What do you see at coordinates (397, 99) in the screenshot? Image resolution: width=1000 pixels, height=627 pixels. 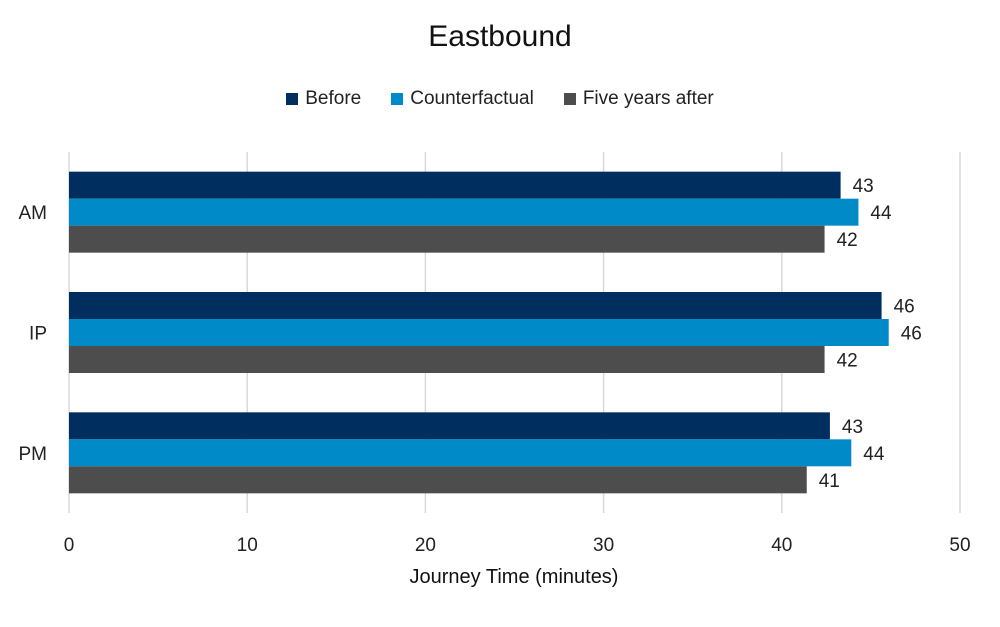 I see `legend-swatch-counterfactual` at bounding box center [397, 99].